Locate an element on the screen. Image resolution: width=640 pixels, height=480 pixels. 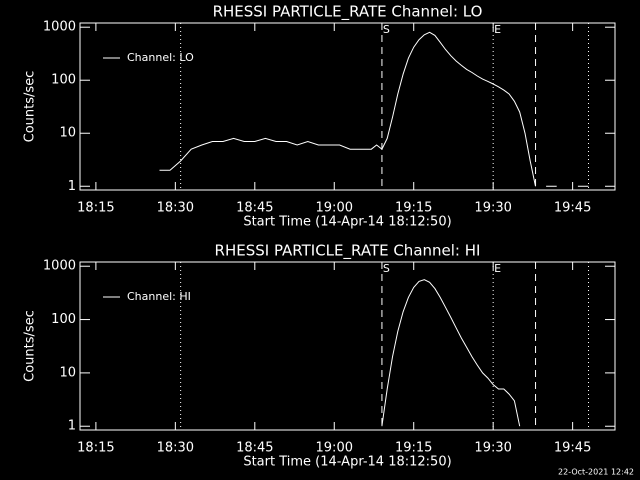
legend-label: Channel: LO is located at coordinates (160, 57).